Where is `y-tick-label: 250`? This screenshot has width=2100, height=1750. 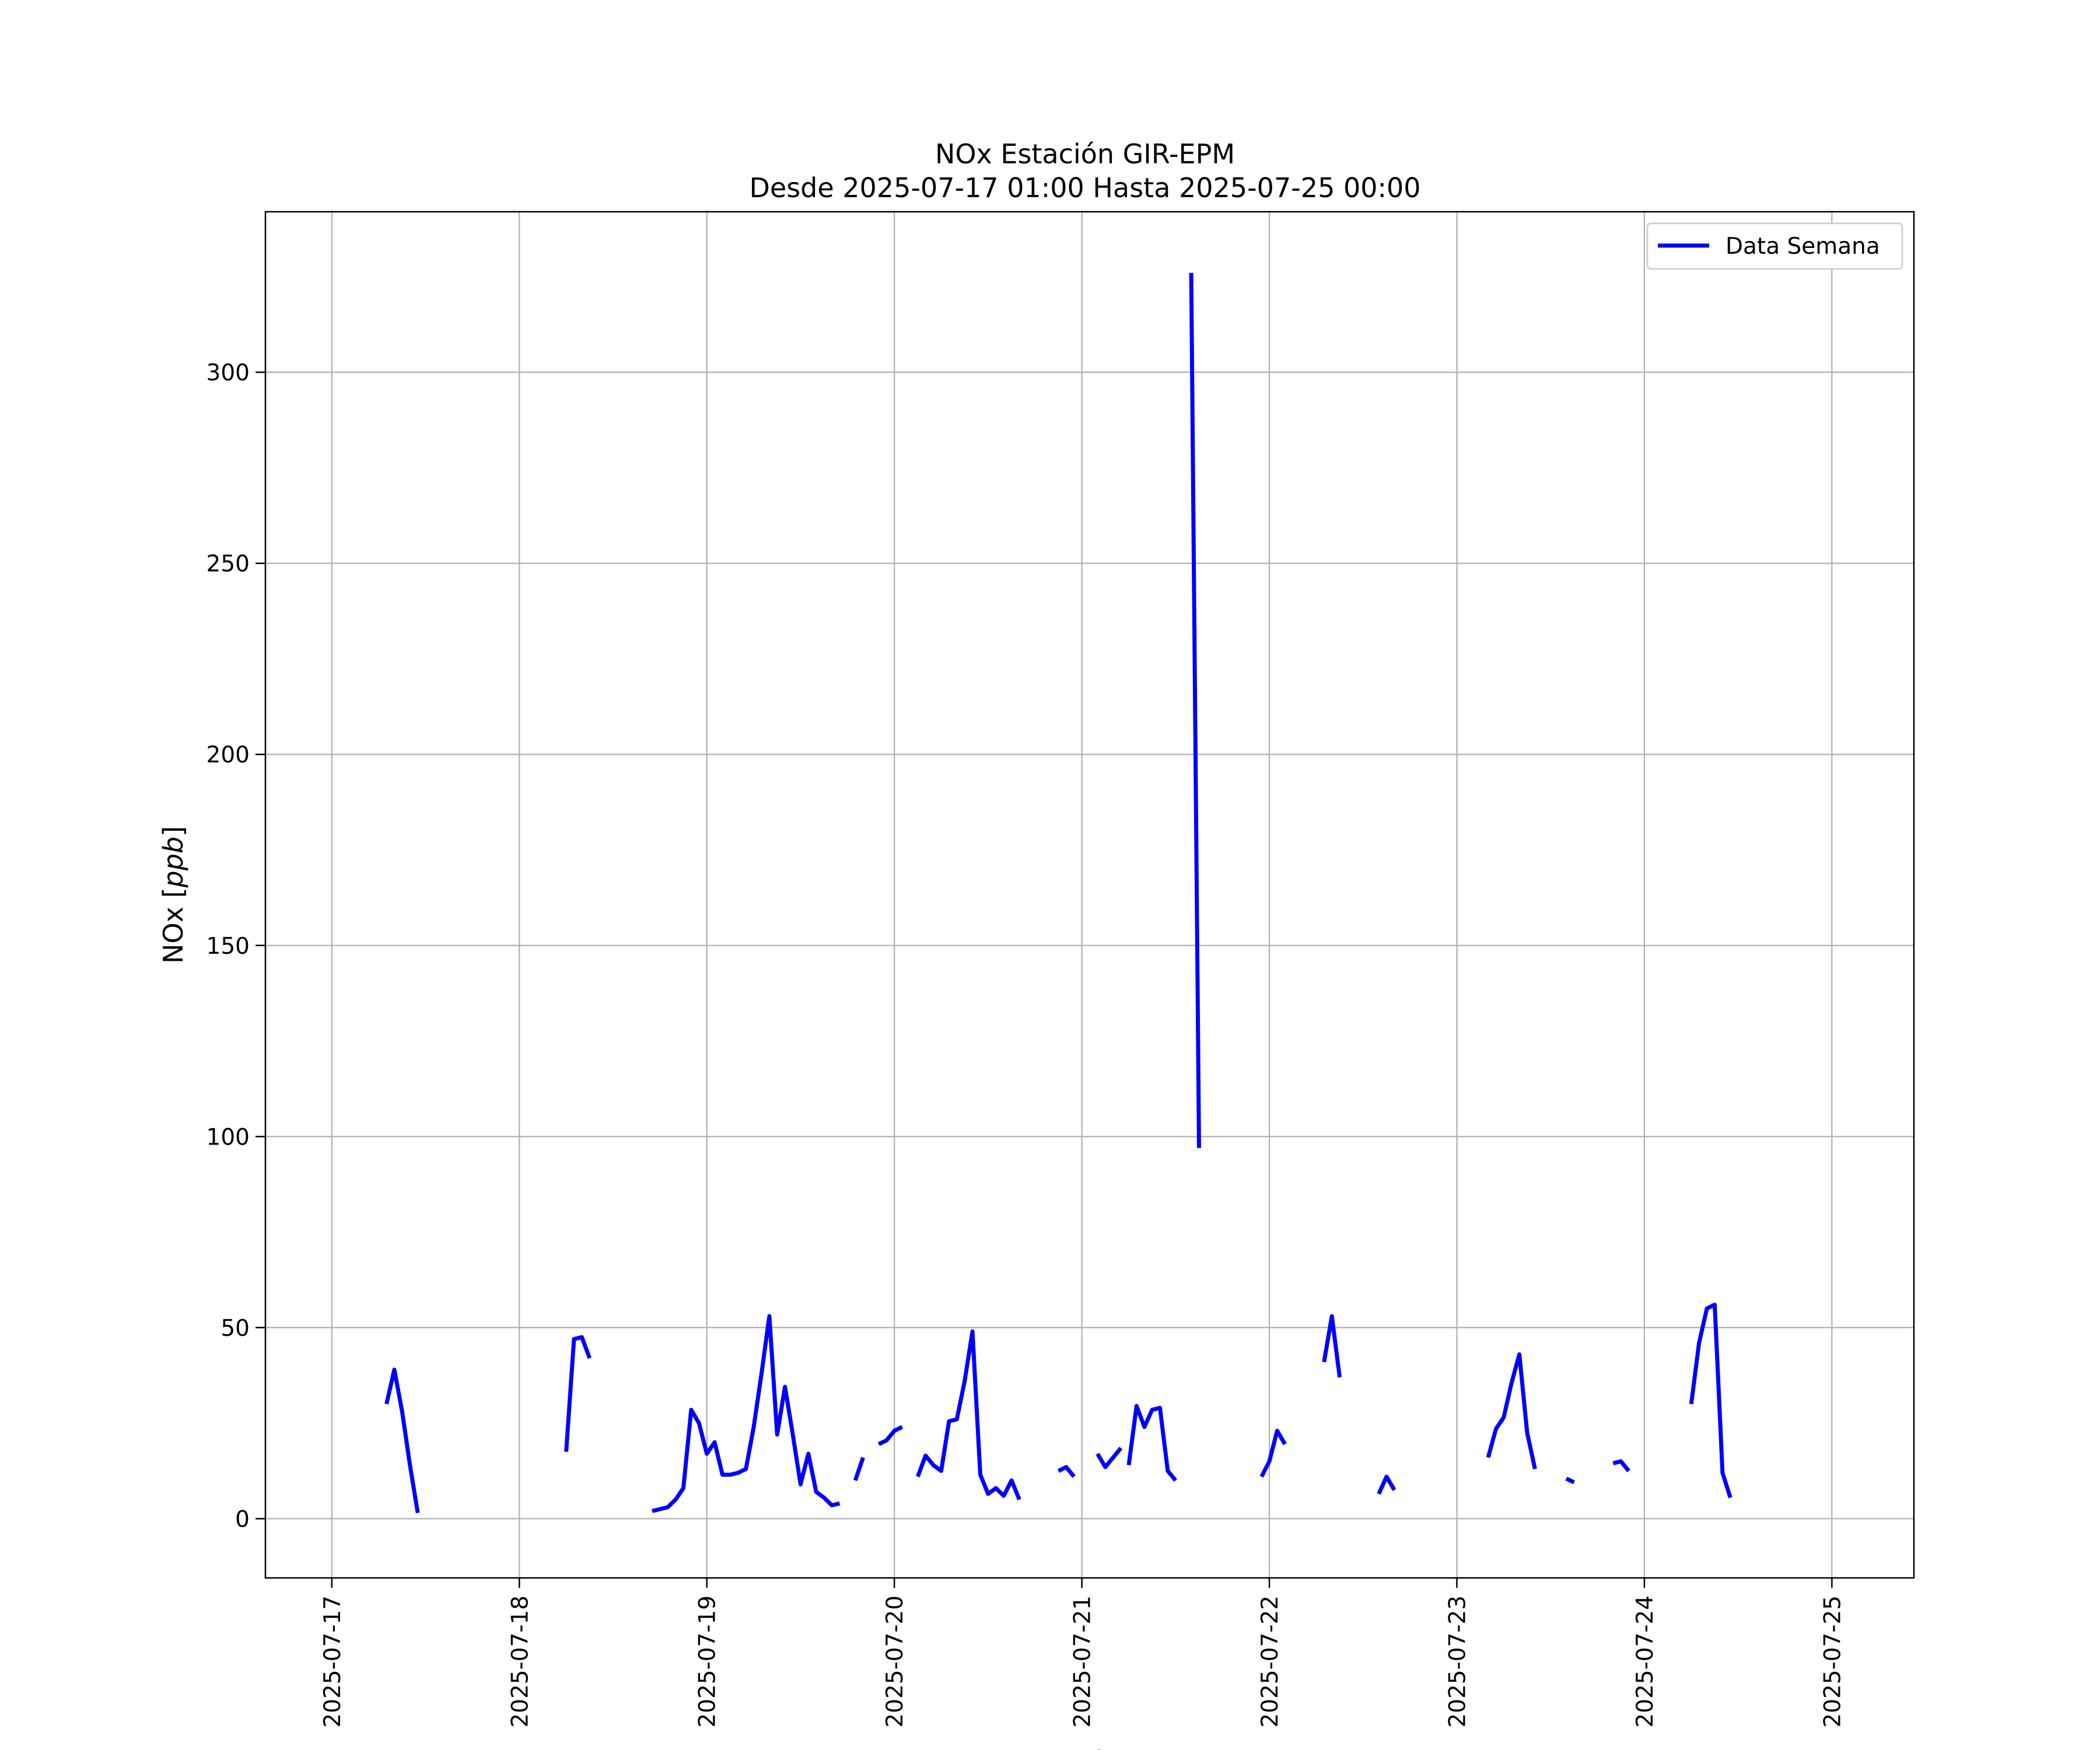
y-tick-label: 250 is located at coordinates (228, 564).